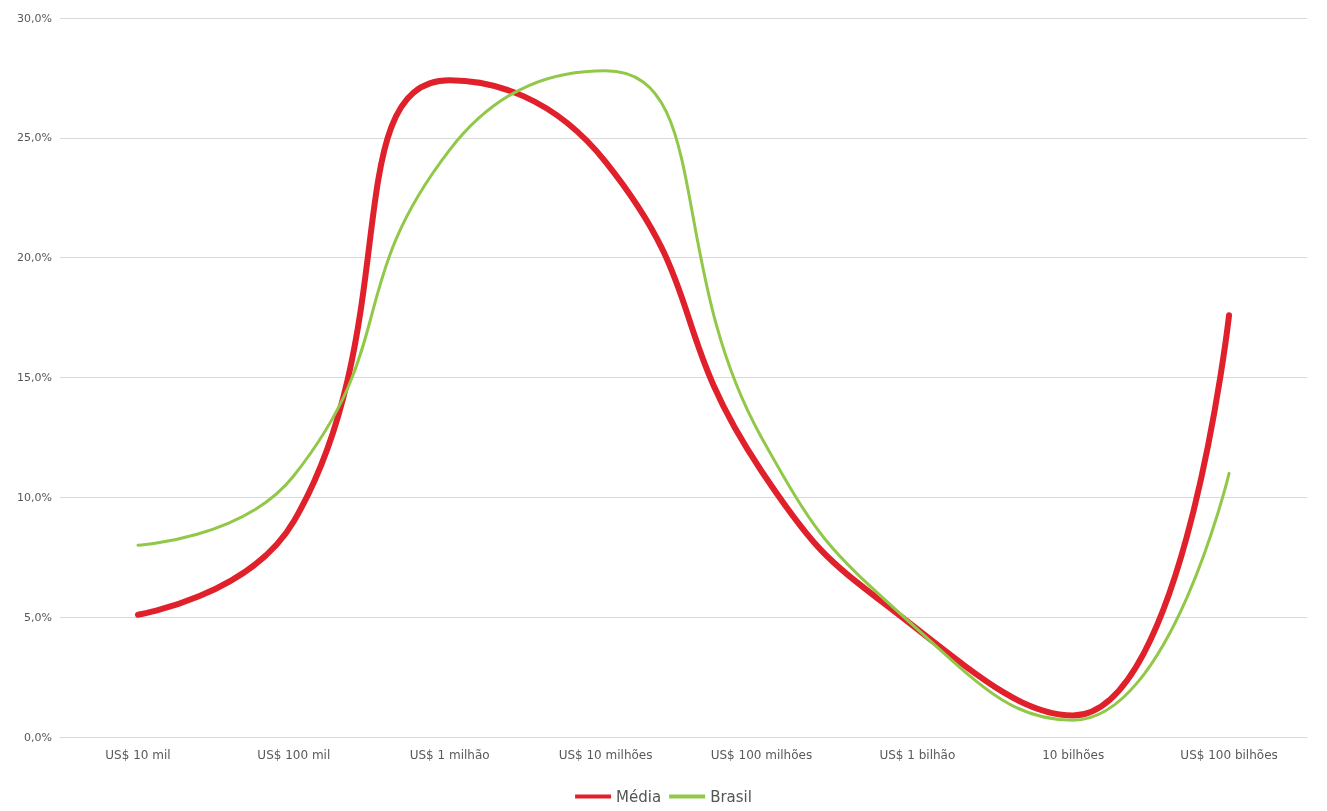 Image resolution: width=1327 pixels, height=811 pixels. I want to click on y-tick-label: 5,0%, so click(38, 617).